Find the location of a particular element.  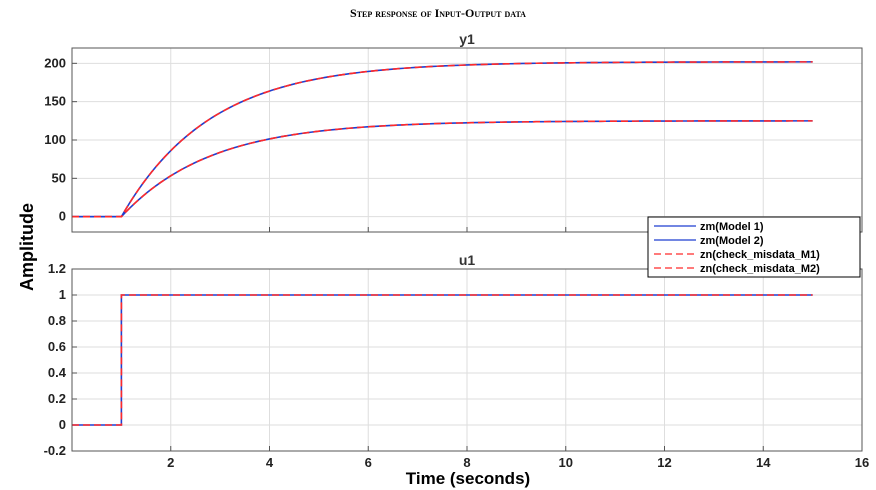

legend-entry: zn(check_misdata_M1) is located at coordinates (737, 255).